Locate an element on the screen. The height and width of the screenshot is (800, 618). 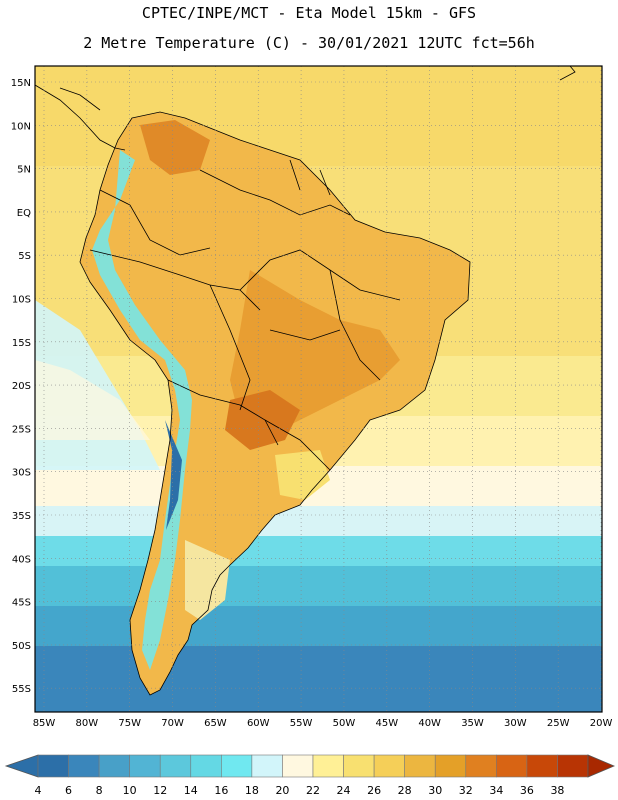
lat-label: 50S is located at coordinates (21, 646).